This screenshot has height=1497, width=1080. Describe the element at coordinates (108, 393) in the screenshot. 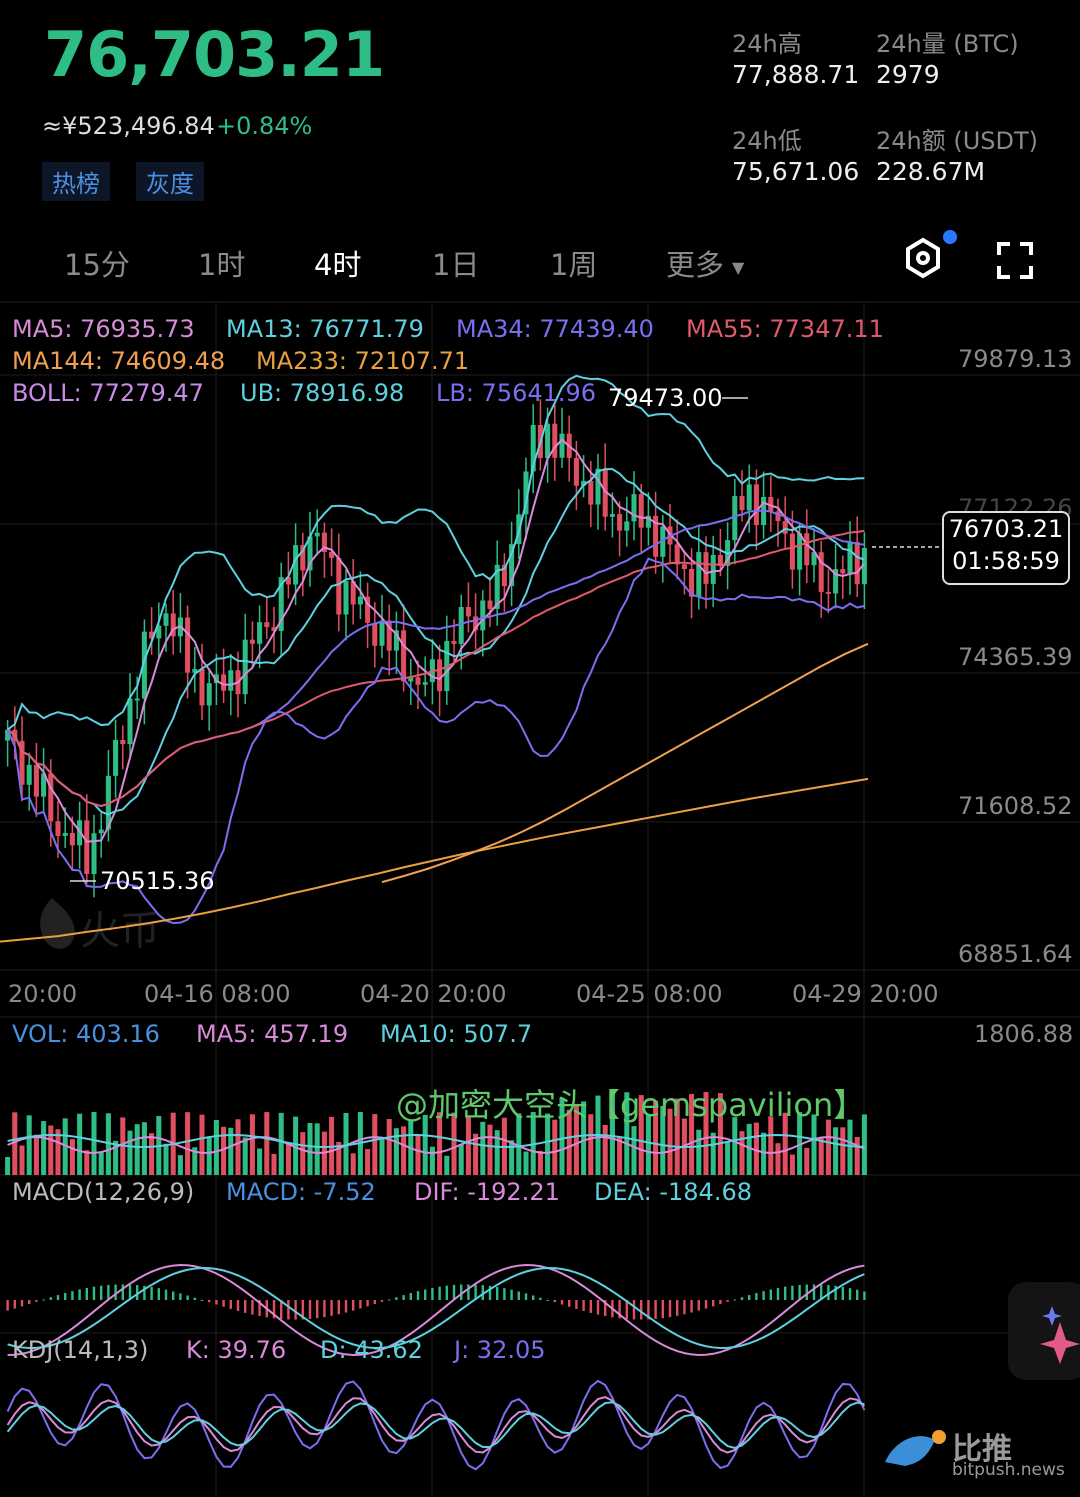

I see `legend-boll: BOLL: 77279.47` at that location.